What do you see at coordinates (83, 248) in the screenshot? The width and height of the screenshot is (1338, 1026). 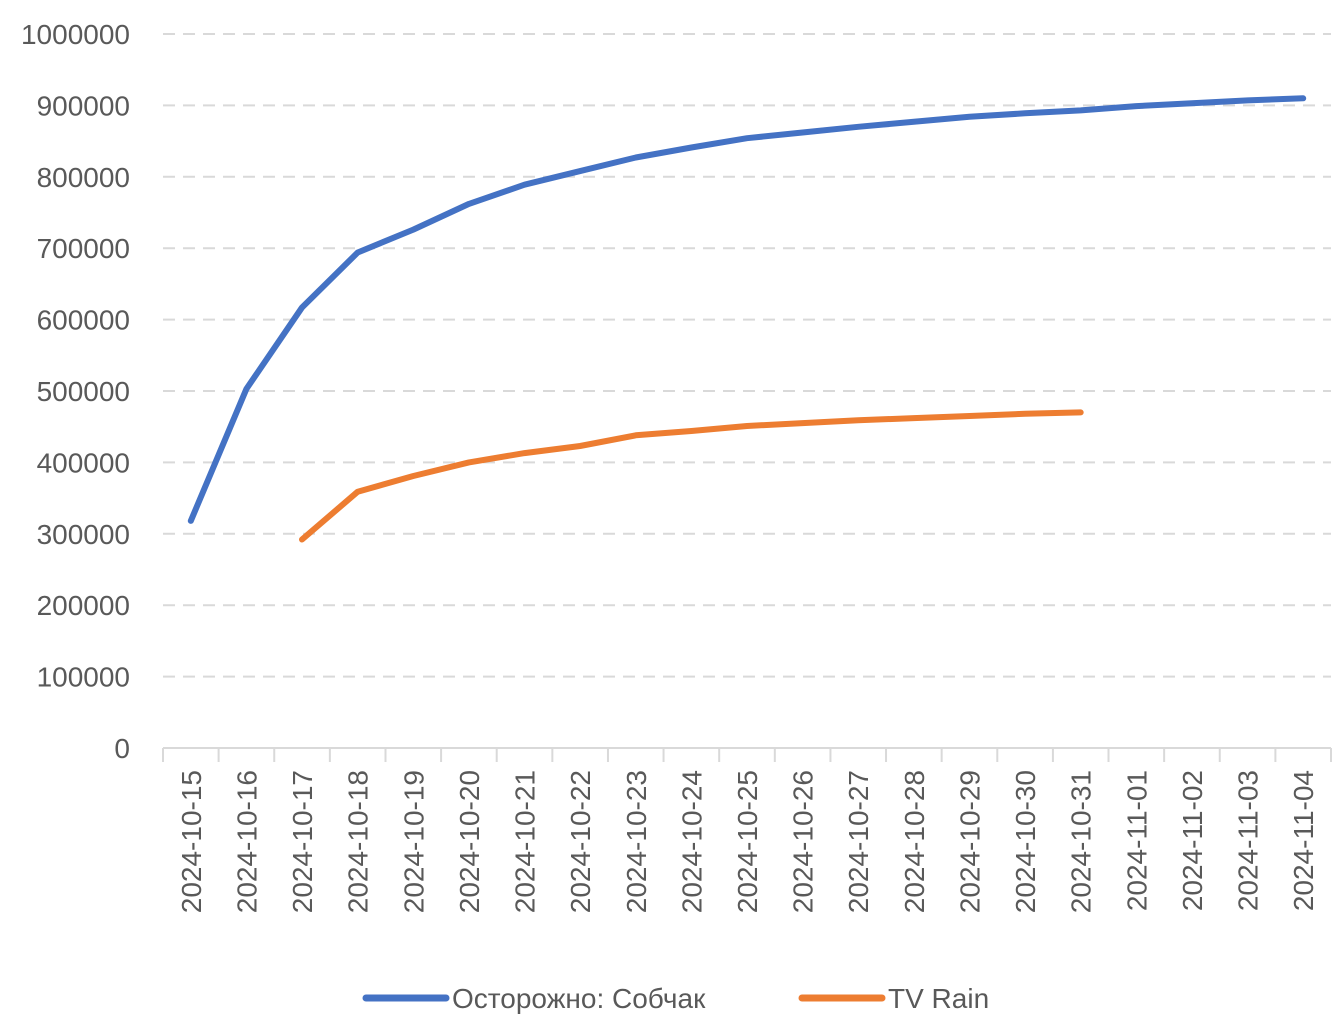 I see `y-tick-label: 700000` at bounding box center [83, 248].